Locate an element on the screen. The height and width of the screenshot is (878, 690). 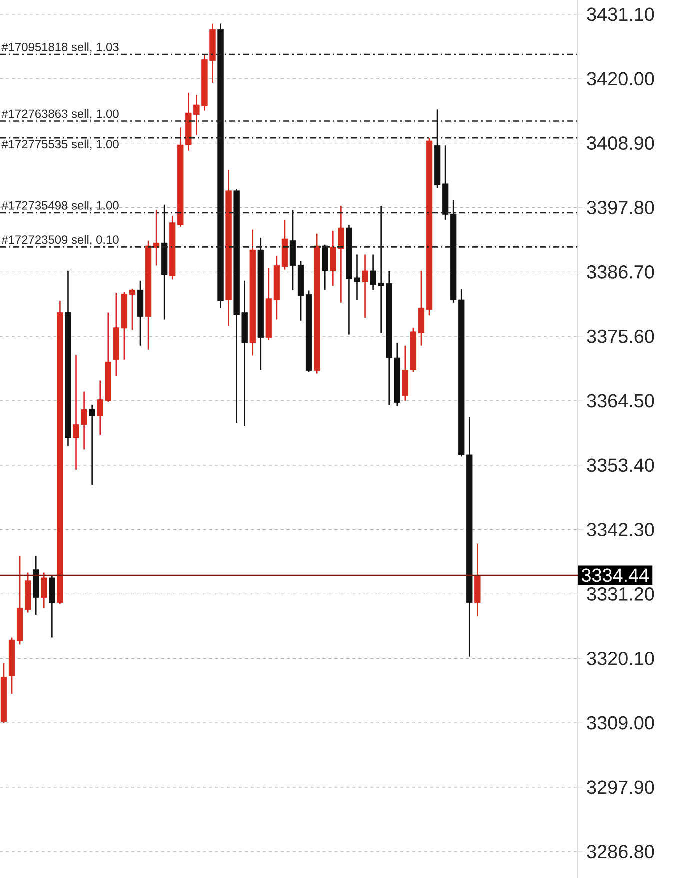
y-tick-label: 3431.10 is located at coordinates (620, 15).